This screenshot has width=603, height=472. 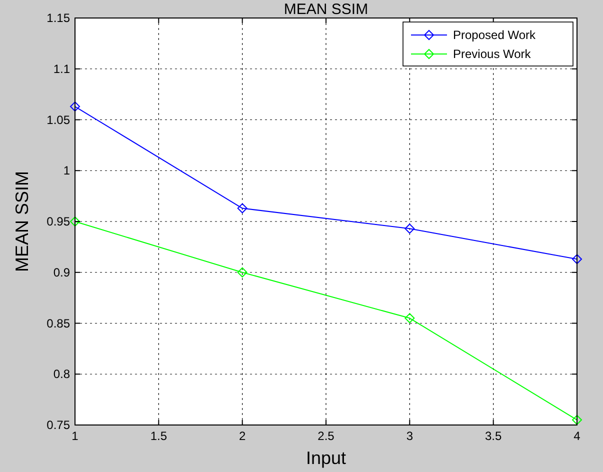 What do you see at coordinates (58, 323) in the screenshot?
I see `y-tick-label: 0.85` at bounding box center [58, 323].